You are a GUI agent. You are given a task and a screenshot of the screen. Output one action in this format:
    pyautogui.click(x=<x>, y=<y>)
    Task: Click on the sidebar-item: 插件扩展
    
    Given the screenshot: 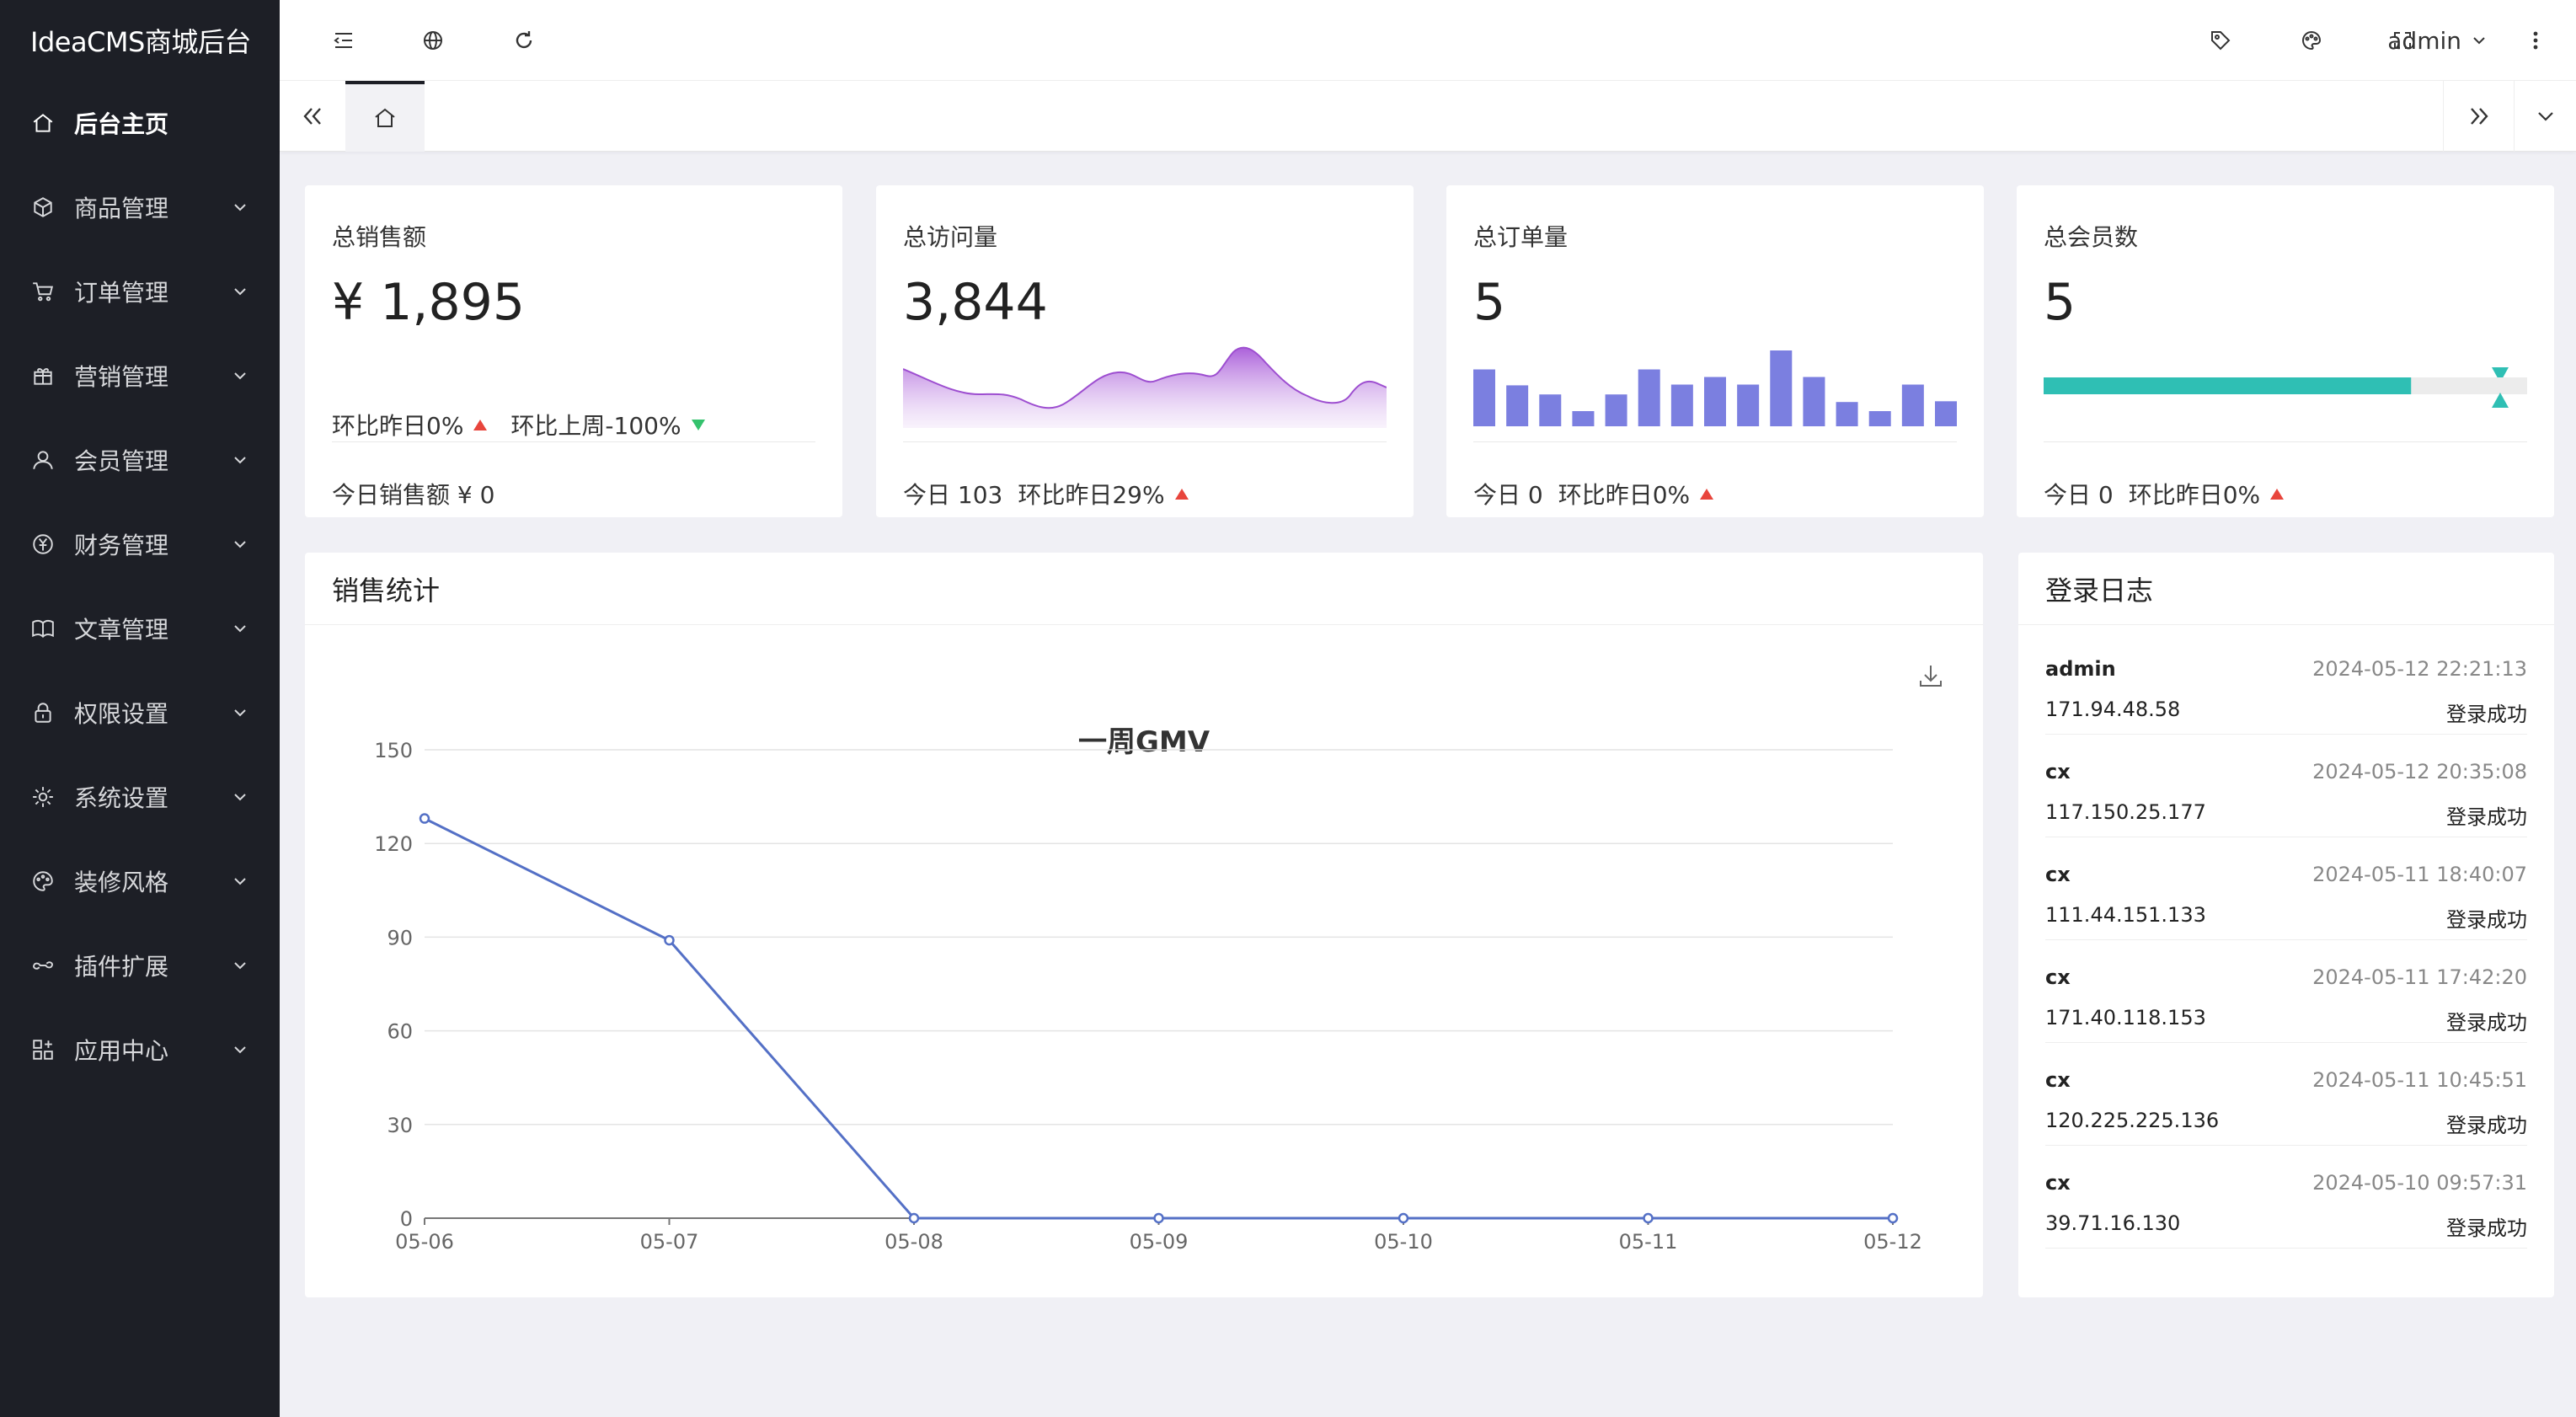 What is the action you would take?
    pyautogui.click(x=140, y=965)
    